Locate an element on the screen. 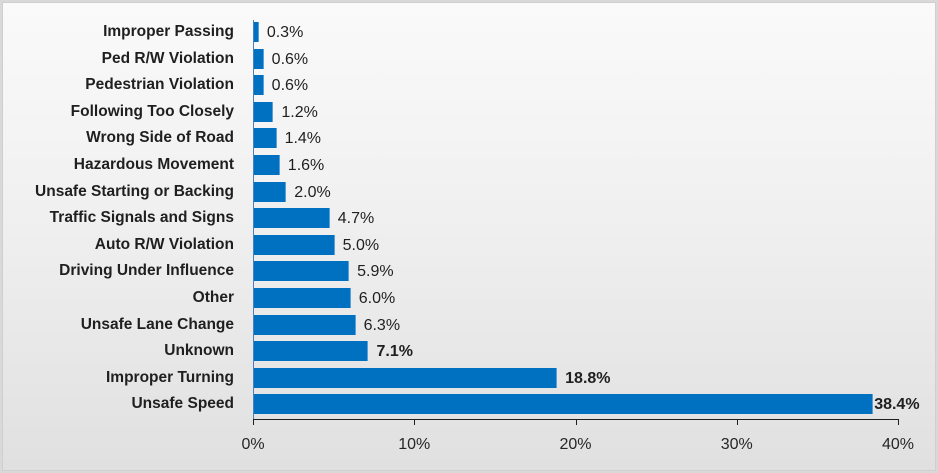 Image resolution: width=938 pixels, height=473 pixels. category-label: Unsafe Starting or Backing is located at coordinates (134, 191).